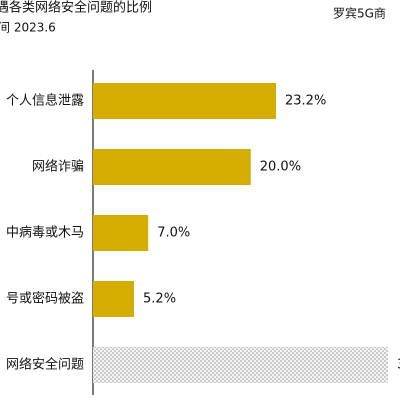 The width and height of the screenshot is (400, 400). I want to click on value-label: 23.2%, so click(305, 101).